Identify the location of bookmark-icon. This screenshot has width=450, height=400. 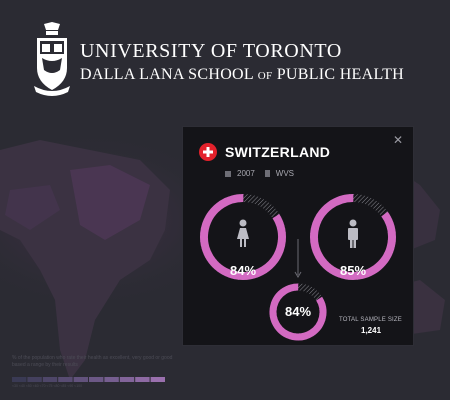
(267, 174).